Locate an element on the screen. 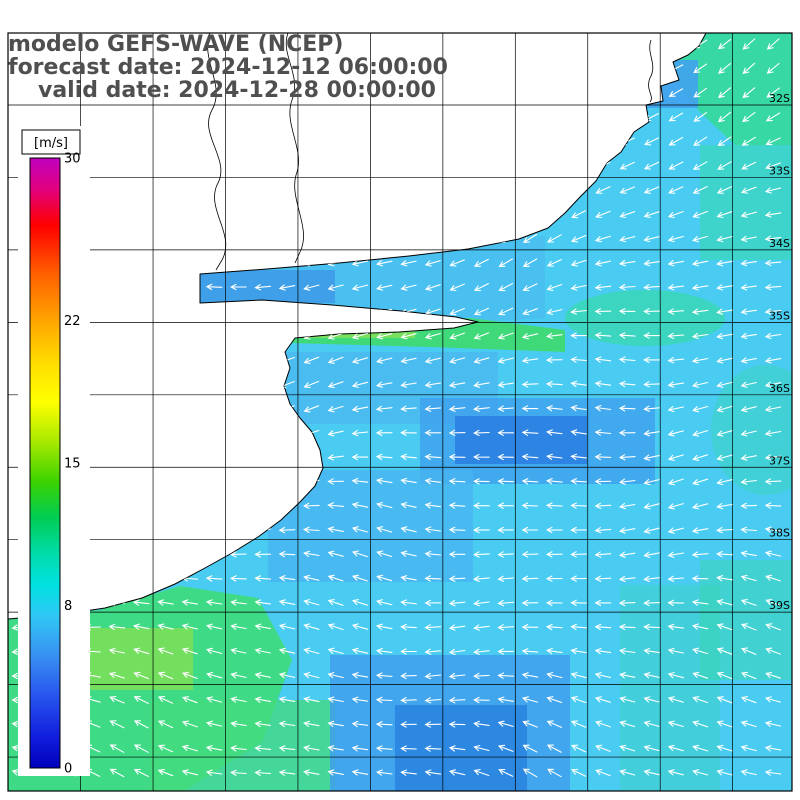 This screenshot has height=800, width=800. latitude-labels: 32S 33S 34S 35S 36S 37S 38S 39S is located at coordinates (779, 352).